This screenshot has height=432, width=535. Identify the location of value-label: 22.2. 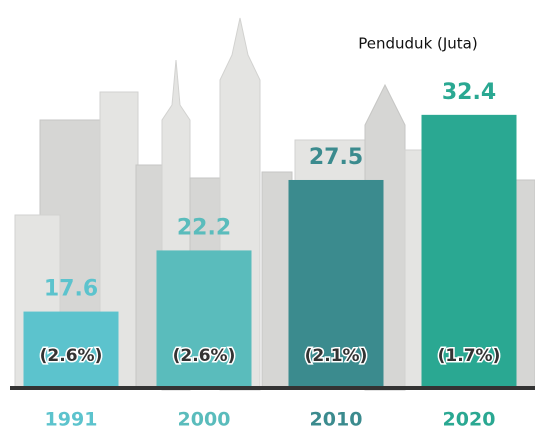
(204, 227).